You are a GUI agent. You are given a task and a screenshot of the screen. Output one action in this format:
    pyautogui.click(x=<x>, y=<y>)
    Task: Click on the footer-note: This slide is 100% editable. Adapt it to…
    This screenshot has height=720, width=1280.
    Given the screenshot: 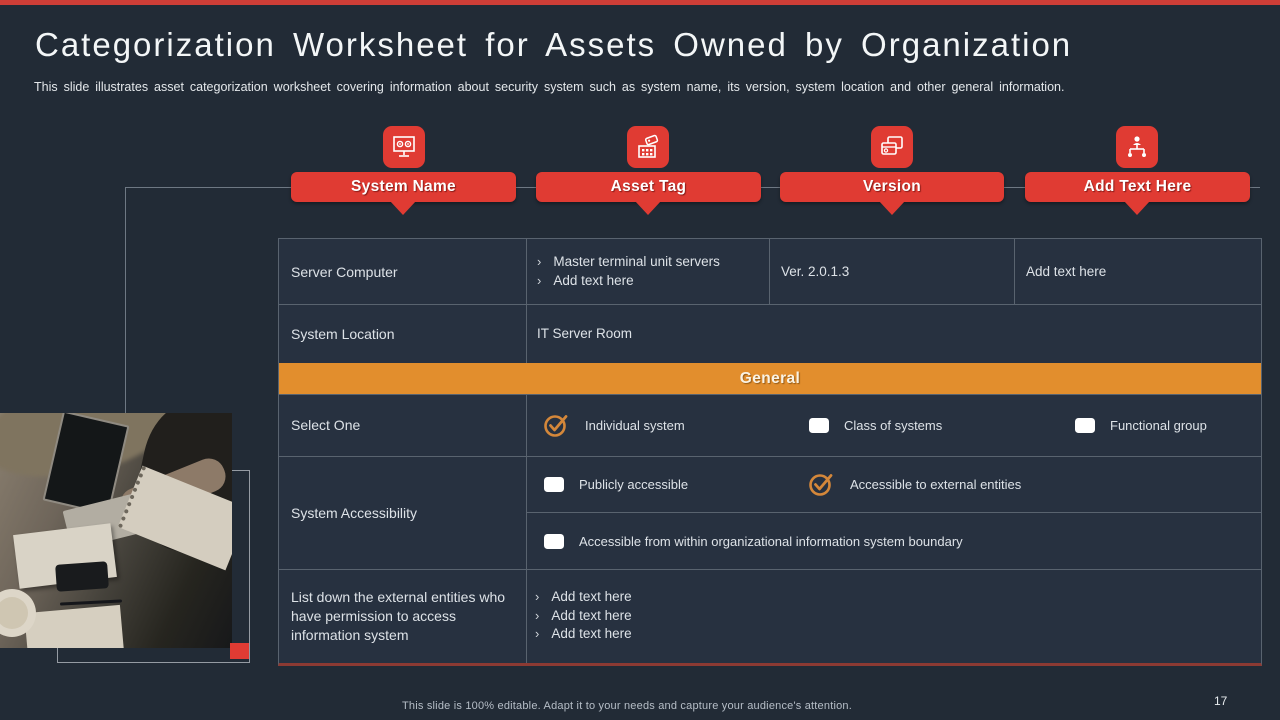 What is the action you would take?
    pyautogui.click(x=627, y=706)
    